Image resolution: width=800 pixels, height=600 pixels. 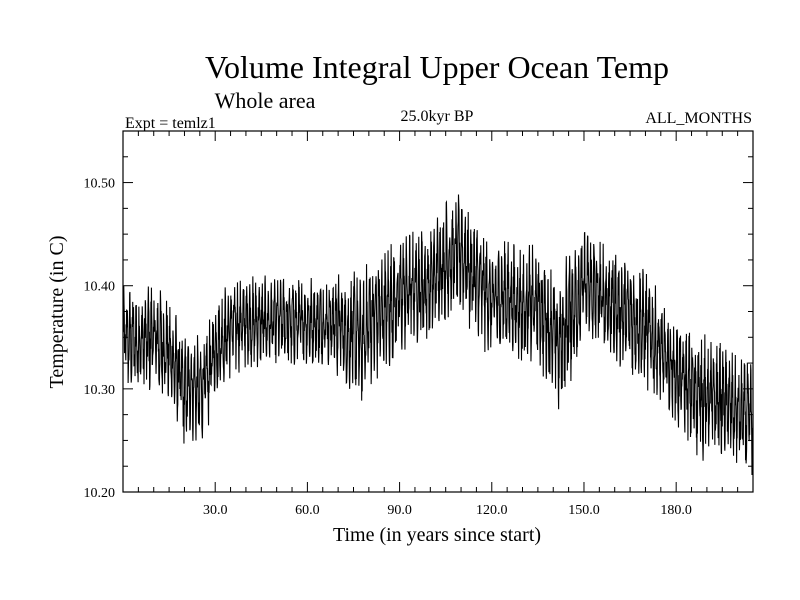 I want to click on chart-title: Volume Integral Upper Ocean Temp, so click(x=437, y=67).